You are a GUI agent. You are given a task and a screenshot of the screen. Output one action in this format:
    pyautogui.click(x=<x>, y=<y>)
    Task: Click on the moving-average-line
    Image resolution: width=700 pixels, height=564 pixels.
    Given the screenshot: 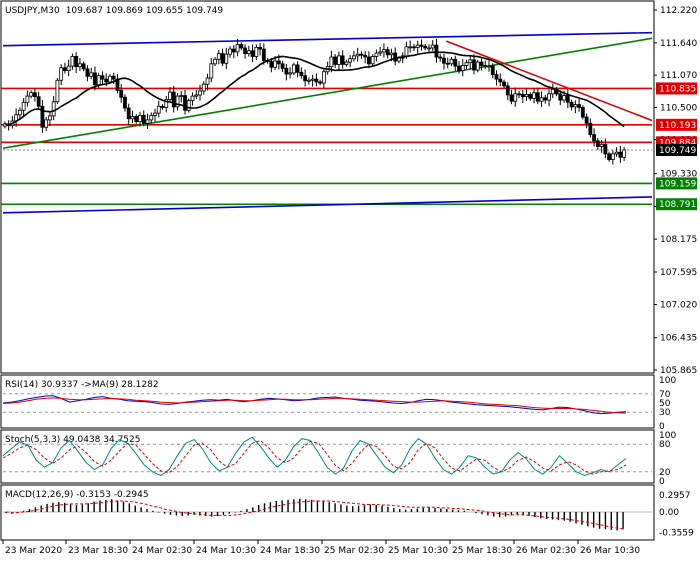 What is the action you would take?
    pyautogui.click(x=314, y=89)
    